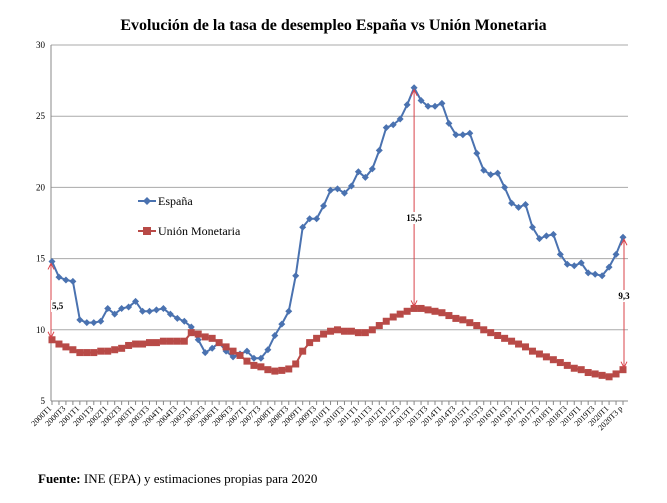 This screenshot has height=503, width=667. I want to click on y-tick-label: 20, so click(41, 187).